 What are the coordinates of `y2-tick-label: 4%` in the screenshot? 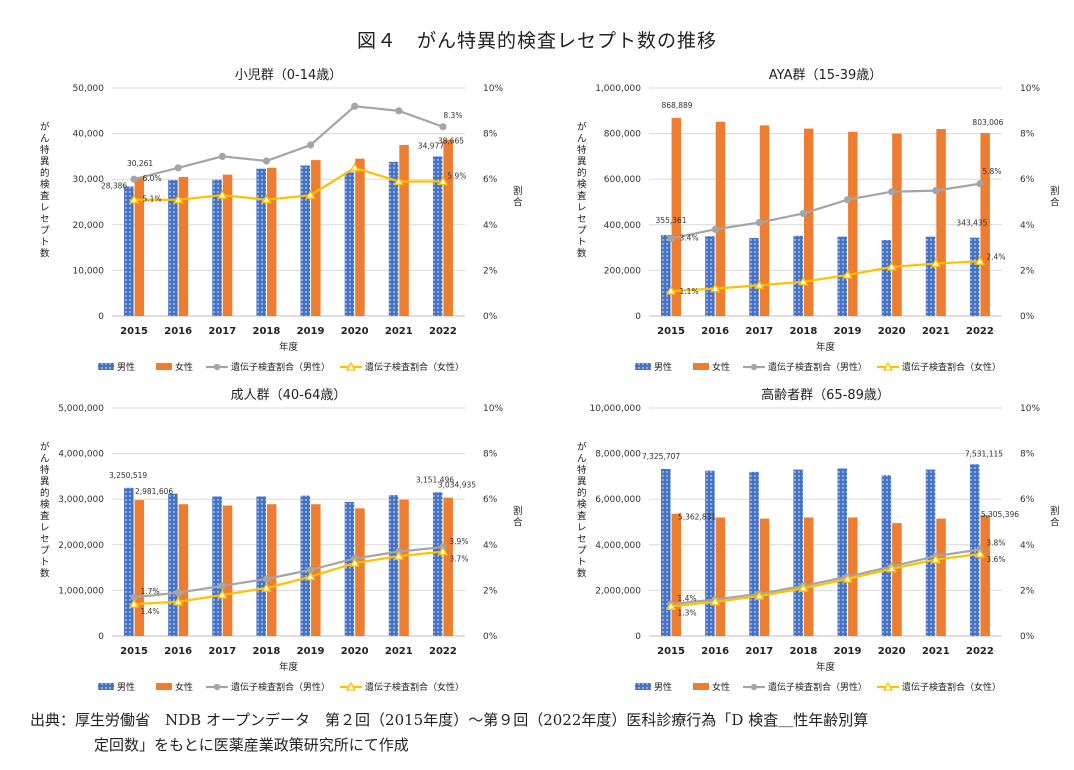 It's located at (490, 226).